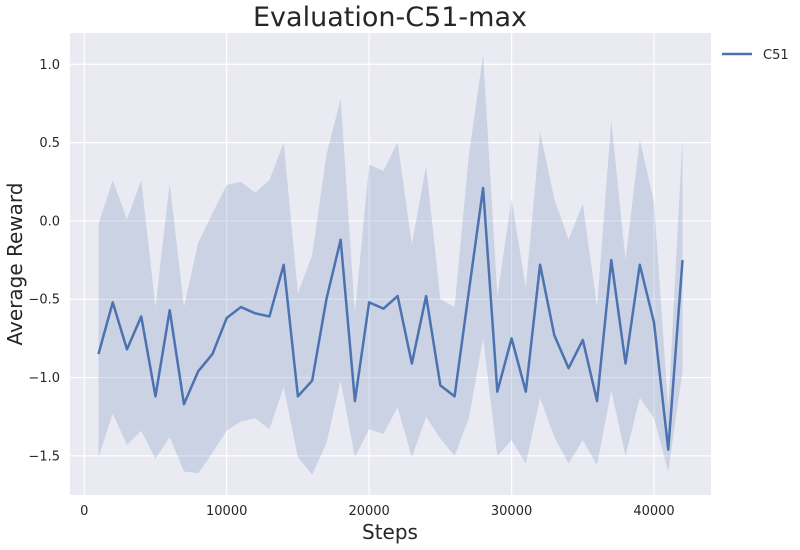 This screenshot has width=800, height=550. What do you see at coordinates (44, 261) in the screenshot?
I see `y-tick-labels: −1.5 −1.0 −0.5 0.0 0.5 1.0` at bounding box center [44, 261].